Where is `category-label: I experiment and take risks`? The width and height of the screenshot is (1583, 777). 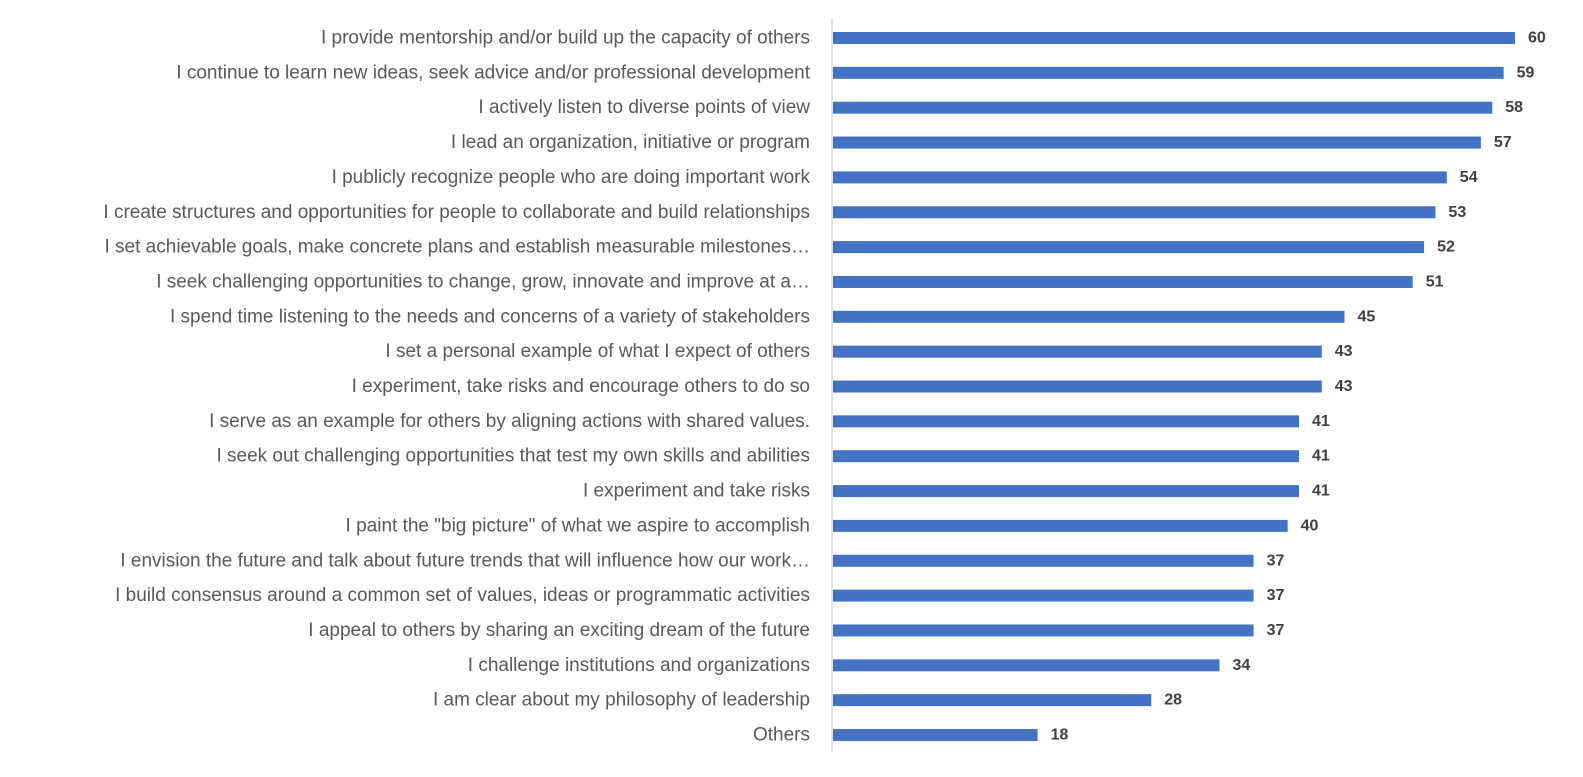
category-label: I experiment and take risks is located at coordinates (696, 491).